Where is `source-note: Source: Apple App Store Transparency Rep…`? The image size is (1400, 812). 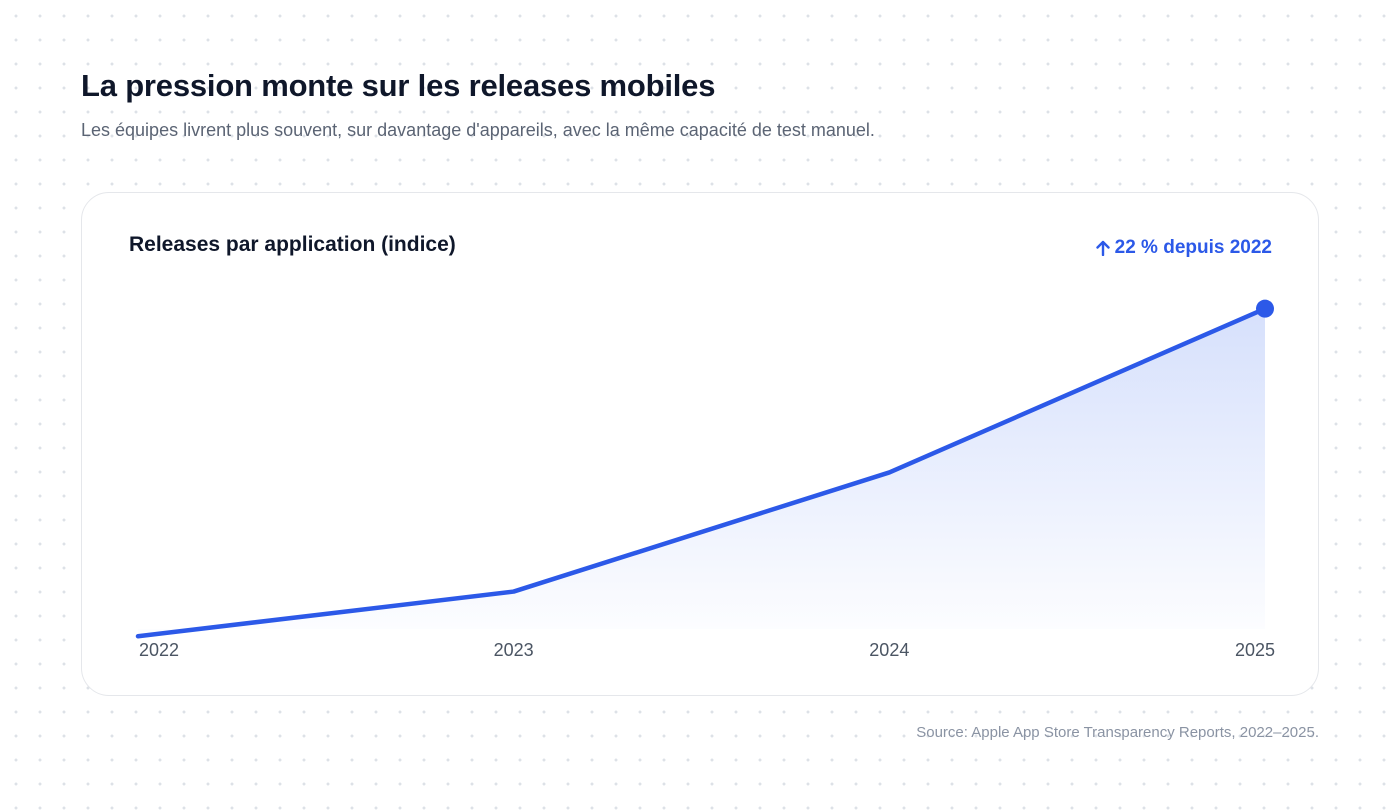 source-note: Source: Apple App Store Transparency Rep… is located at coordinates (1117, 732).